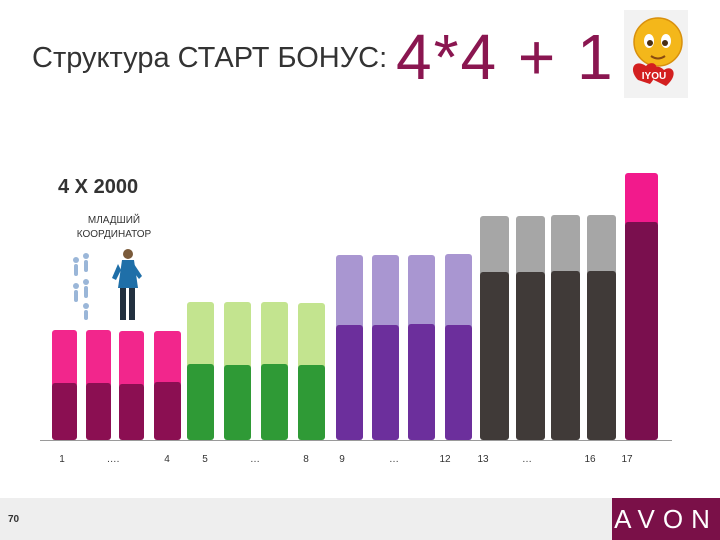 This screenshot has width=720, height=540. What do you see at coordinates (385, 292) in the screenshot?
I see `column-10-upper-segment` at bounding box center [385, 292].